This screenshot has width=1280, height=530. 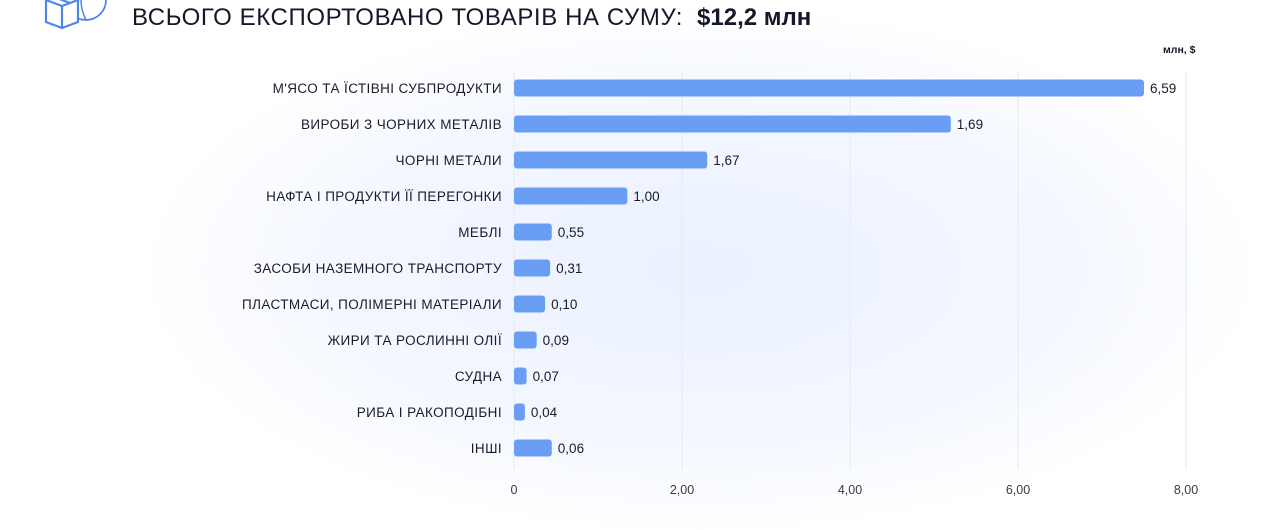 What do you see at coordinates (486, 448) in the screenshot?
I see `category-label: ІНШІ` at bounding box center [486, 448].